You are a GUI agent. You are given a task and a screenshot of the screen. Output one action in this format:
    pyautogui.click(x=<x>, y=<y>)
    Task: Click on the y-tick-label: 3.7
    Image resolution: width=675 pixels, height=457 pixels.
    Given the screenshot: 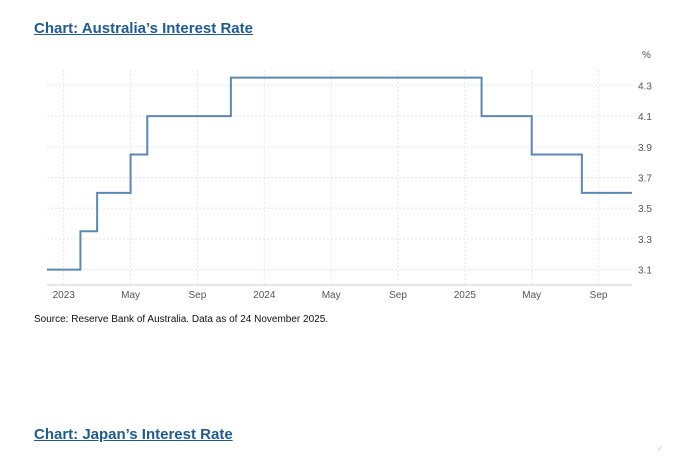 What is the action you would take?
    pyautogui.click(x=645, y=179)
    